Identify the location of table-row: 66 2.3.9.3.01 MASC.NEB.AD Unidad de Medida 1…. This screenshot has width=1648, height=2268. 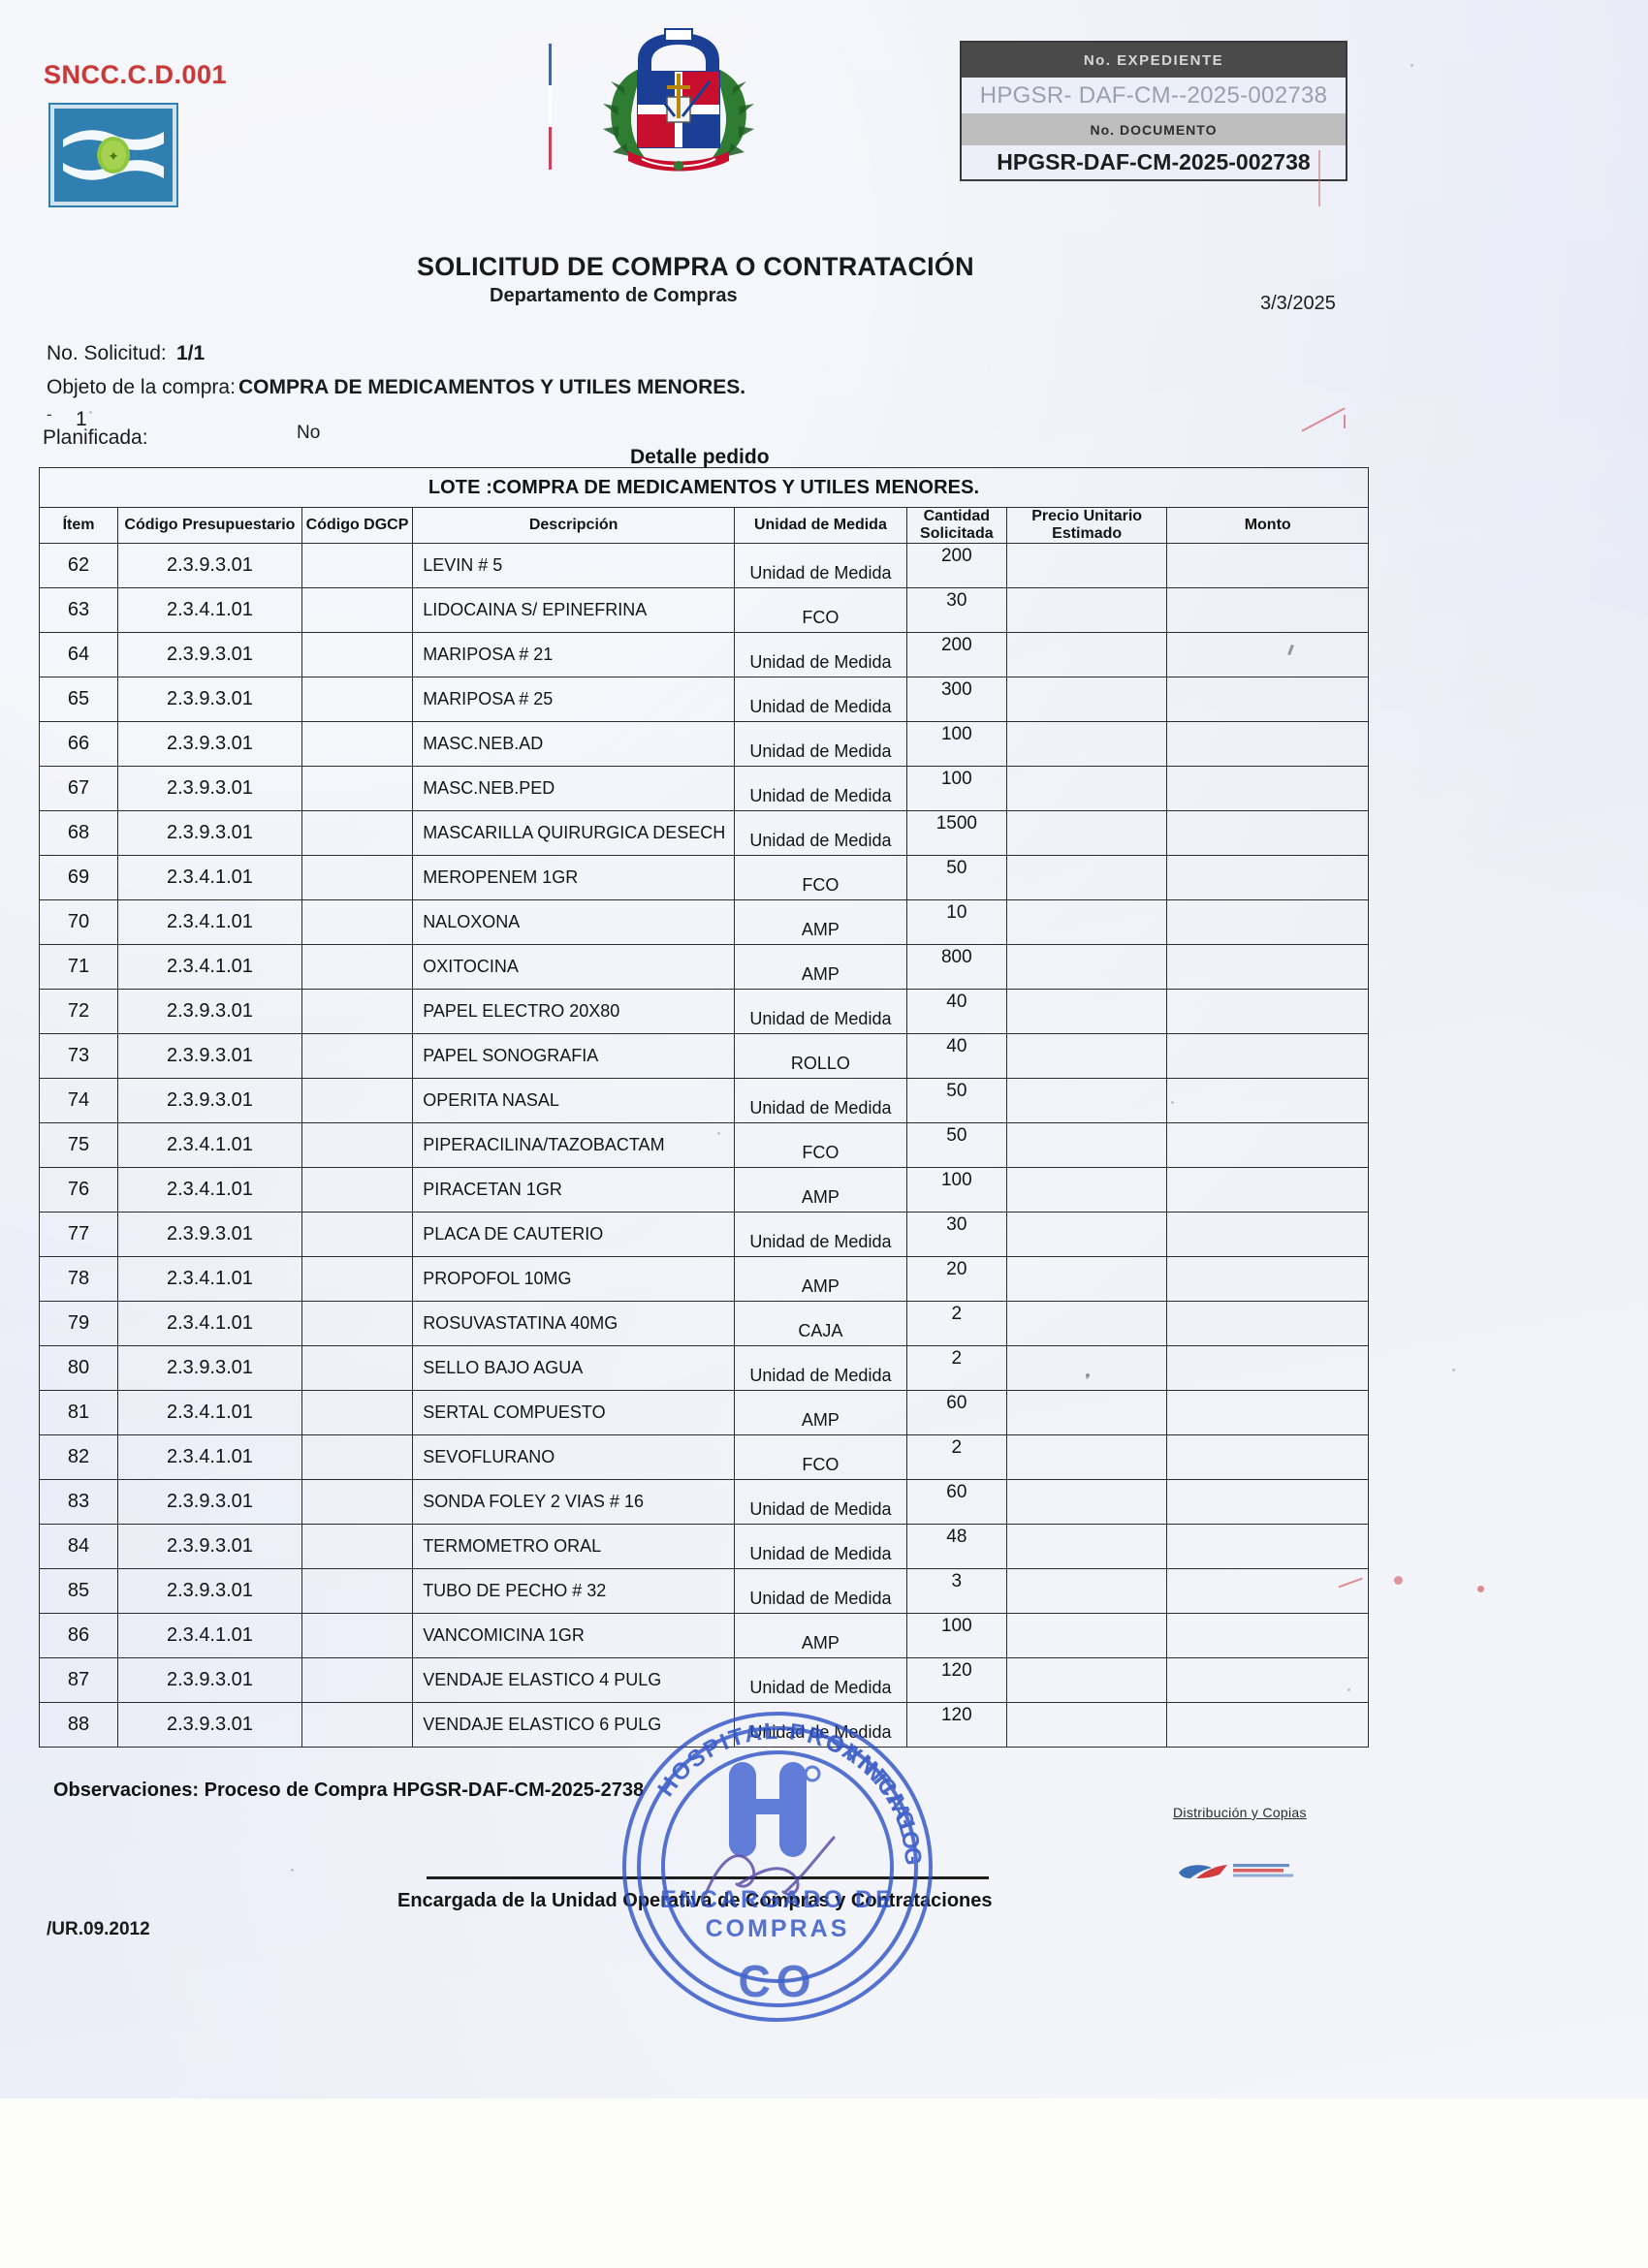
(704, 744).